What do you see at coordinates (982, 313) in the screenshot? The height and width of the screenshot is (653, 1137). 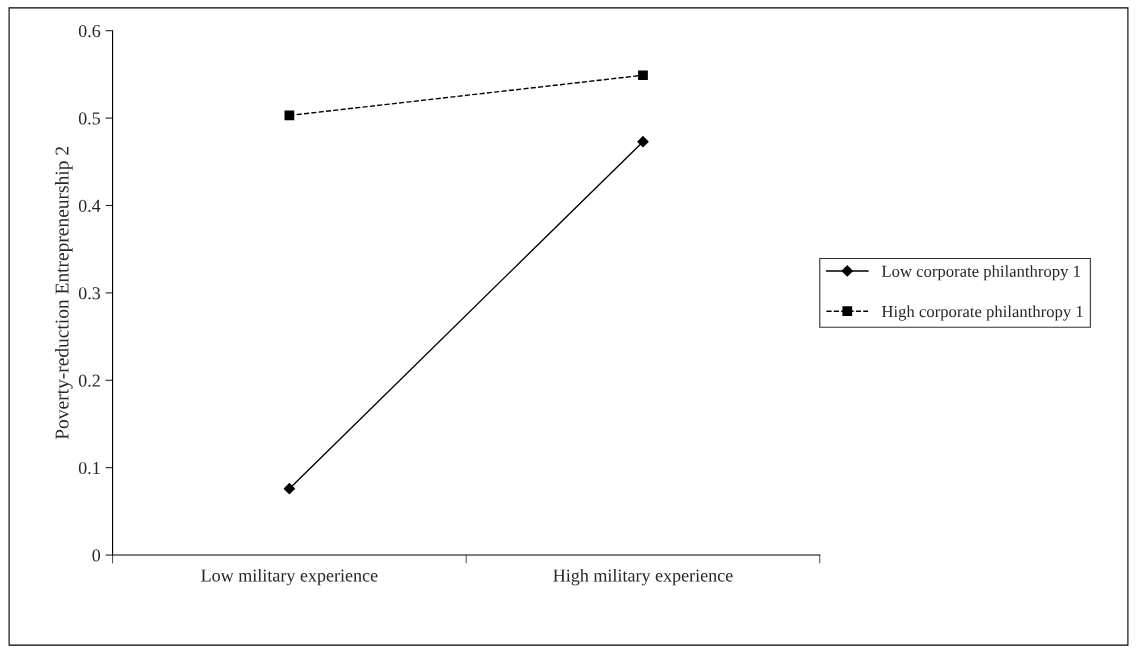 I see `legend-label: High corporate philanthropy 1` at bounding box center [982, 313].